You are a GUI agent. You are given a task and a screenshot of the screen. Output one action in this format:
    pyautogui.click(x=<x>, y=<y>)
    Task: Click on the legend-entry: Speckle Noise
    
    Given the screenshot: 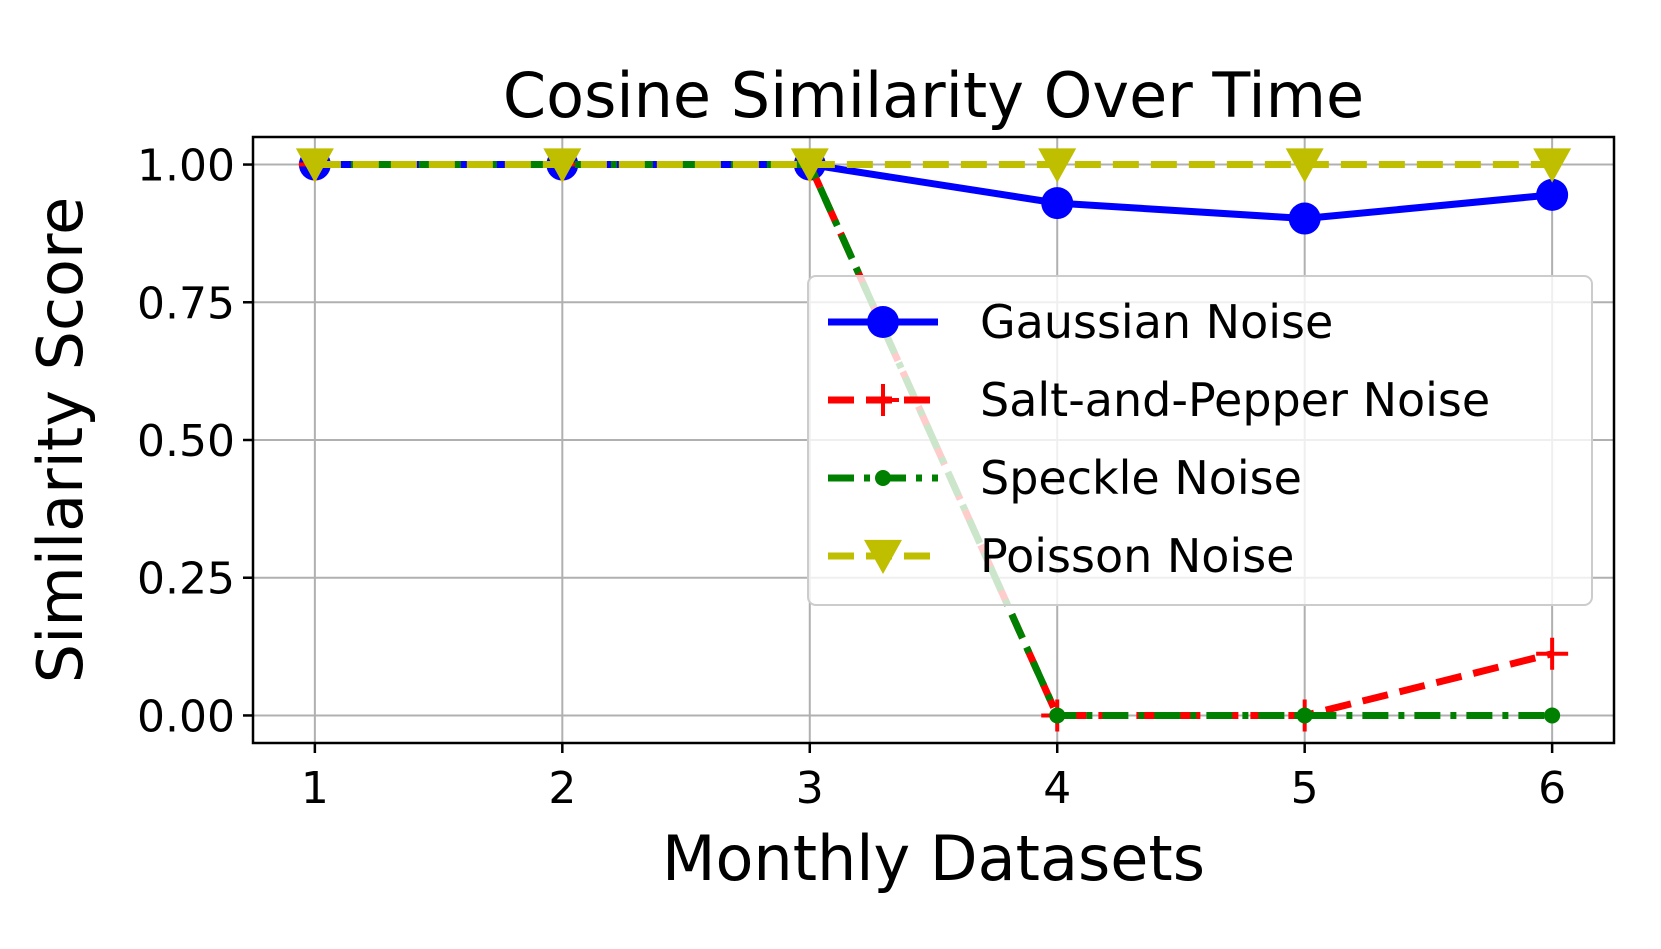 What is the action you would take?
    pyautogui.click(x=1065, y=478)
    